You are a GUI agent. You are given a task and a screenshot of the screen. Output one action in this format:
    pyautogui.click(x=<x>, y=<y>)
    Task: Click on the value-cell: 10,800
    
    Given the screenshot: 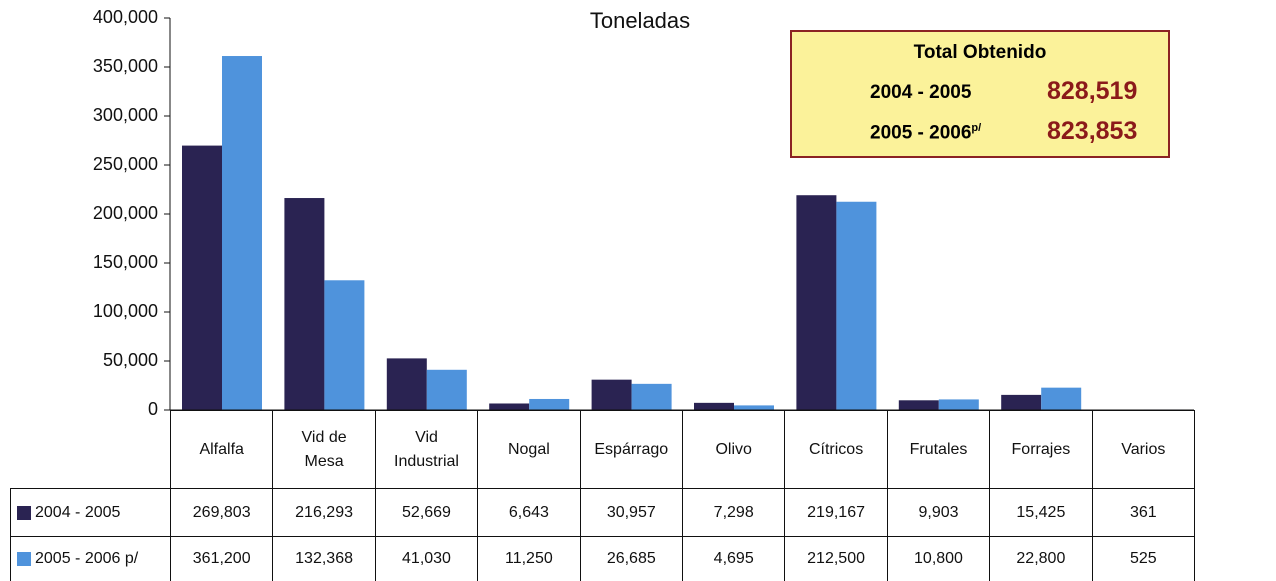 What is the action you would take?
    pyautogui.click(x=938, y=558)
    